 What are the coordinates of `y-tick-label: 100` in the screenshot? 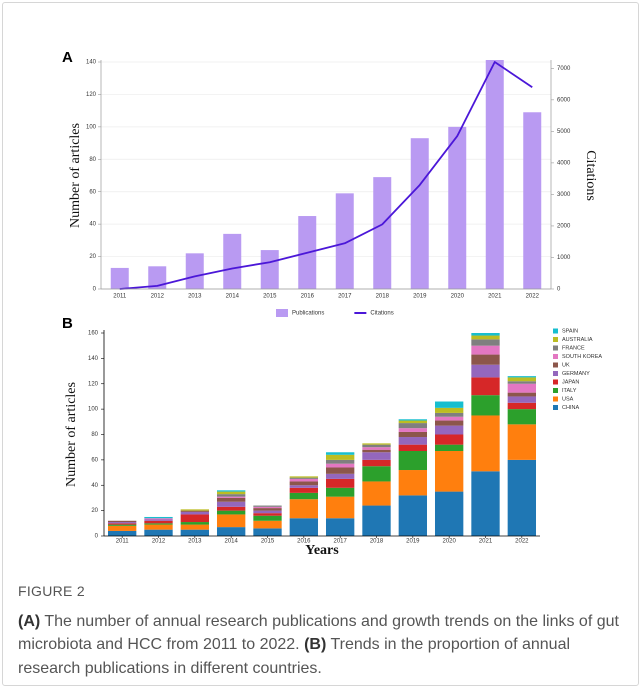 It's located at (91, 127).